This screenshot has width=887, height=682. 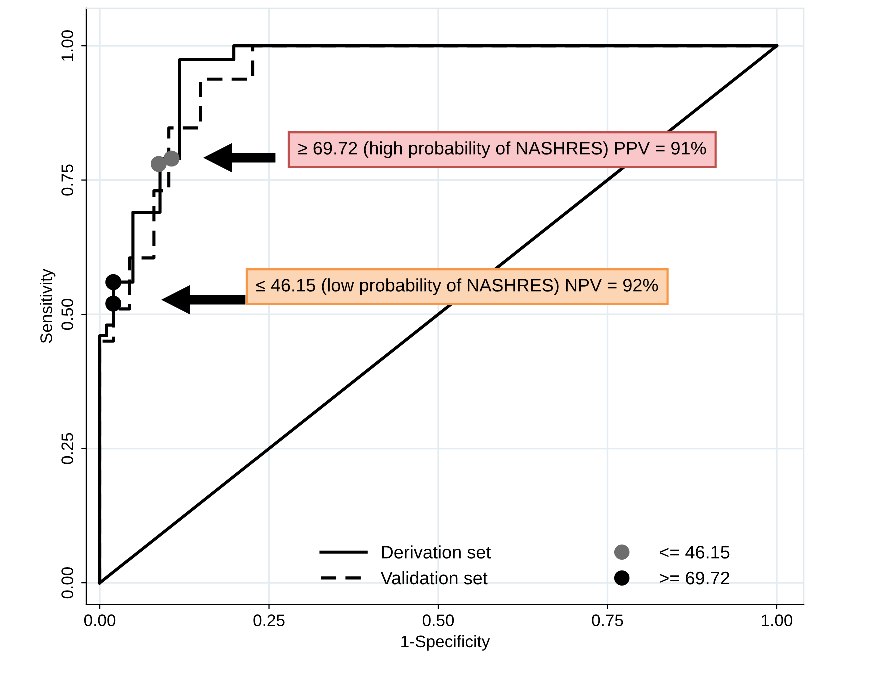 I want to click on legend-label: Derivation set, so click(x=437, y=552).